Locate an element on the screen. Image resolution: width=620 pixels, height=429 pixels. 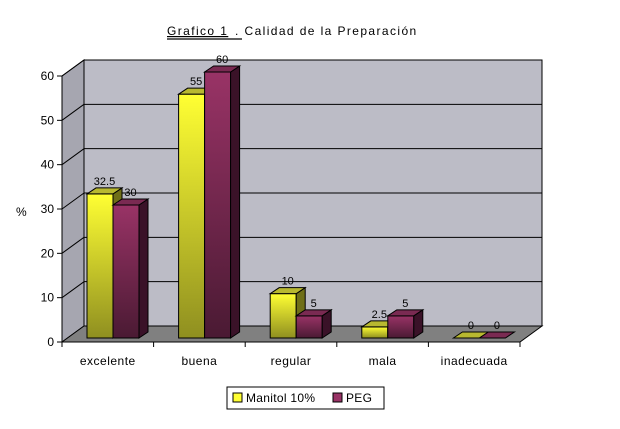
data-label: 55 is located at coordinates (196, 82).